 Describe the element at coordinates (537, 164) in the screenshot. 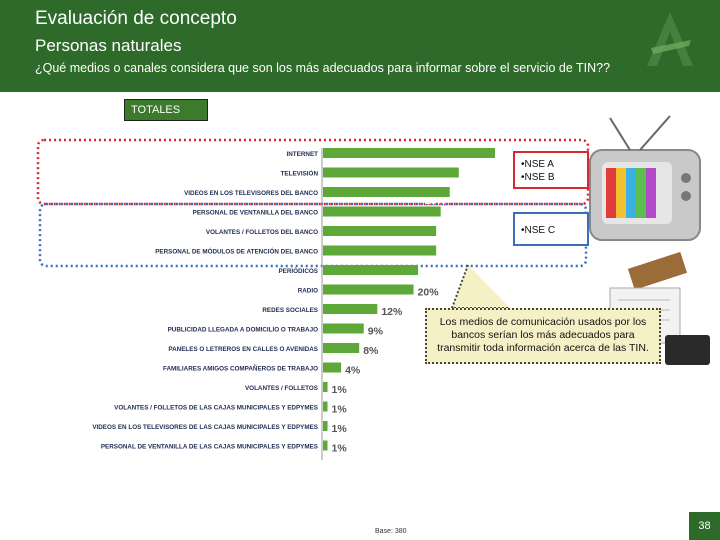

I see `legend-item: •NSE A` at that location.